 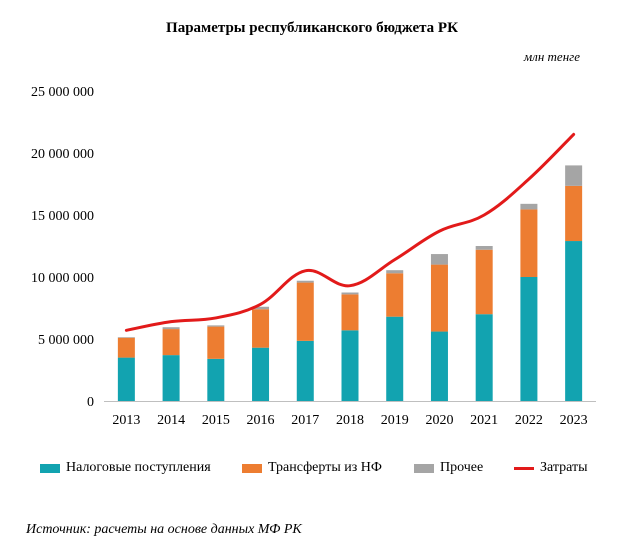 I want to click on x-tick-label: 2020, so click(x=439, y=420).